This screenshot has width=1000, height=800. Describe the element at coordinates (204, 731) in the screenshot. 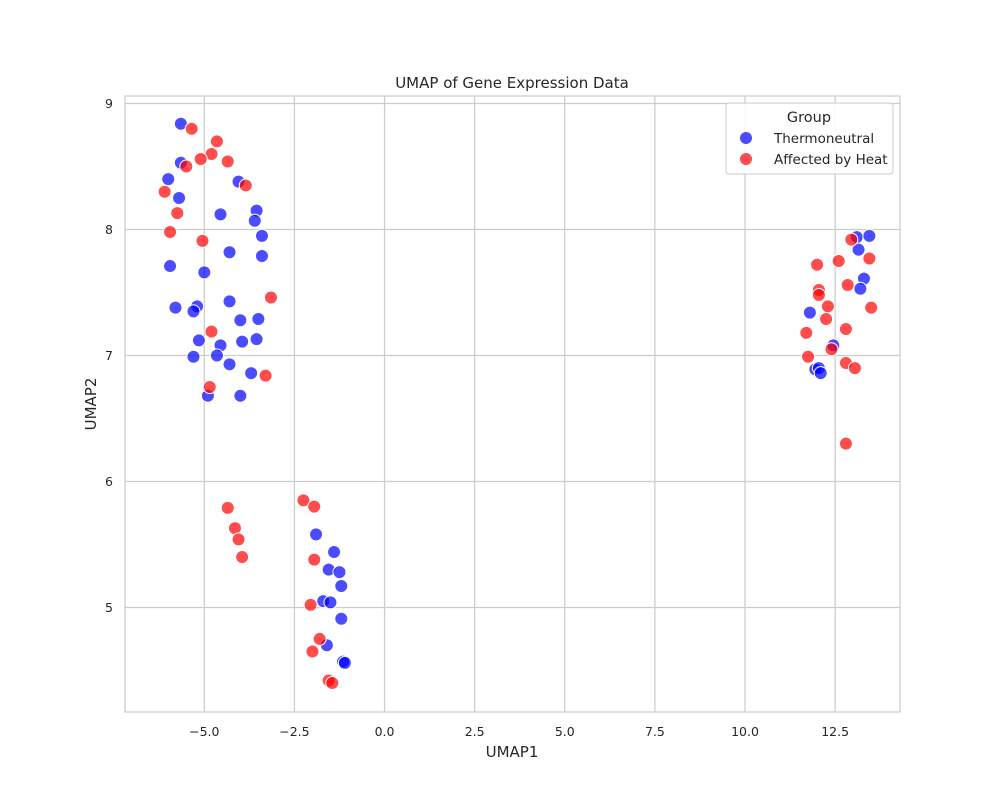

I see `x-tick-label: −5.0` at that location.